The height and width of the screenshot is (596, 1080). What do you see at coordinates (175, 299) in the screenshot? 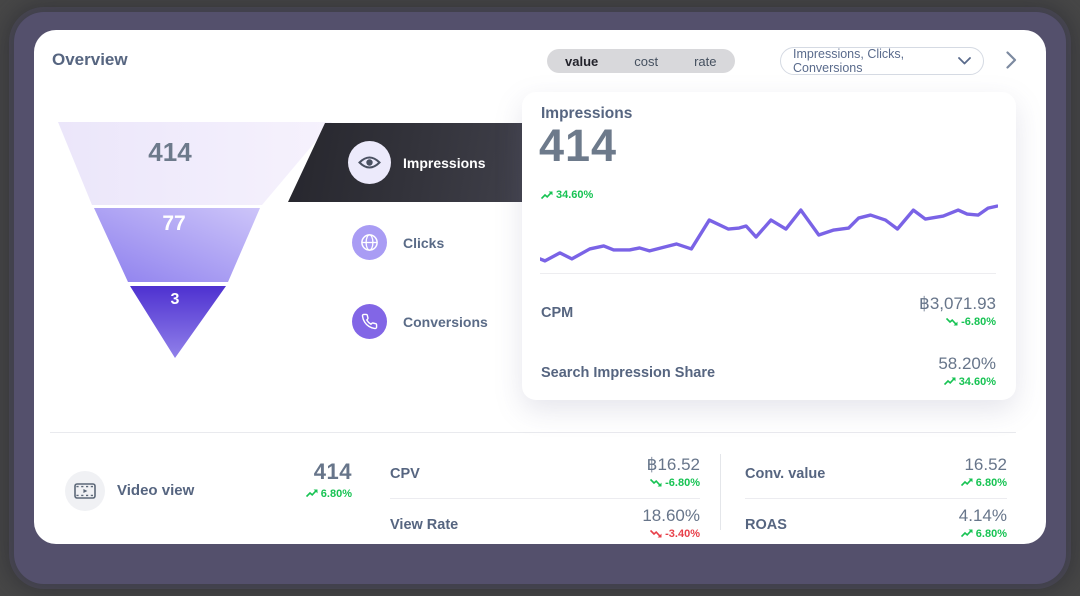
I see `funnel-value-conversions: 3` at bounding box center [175, 299].